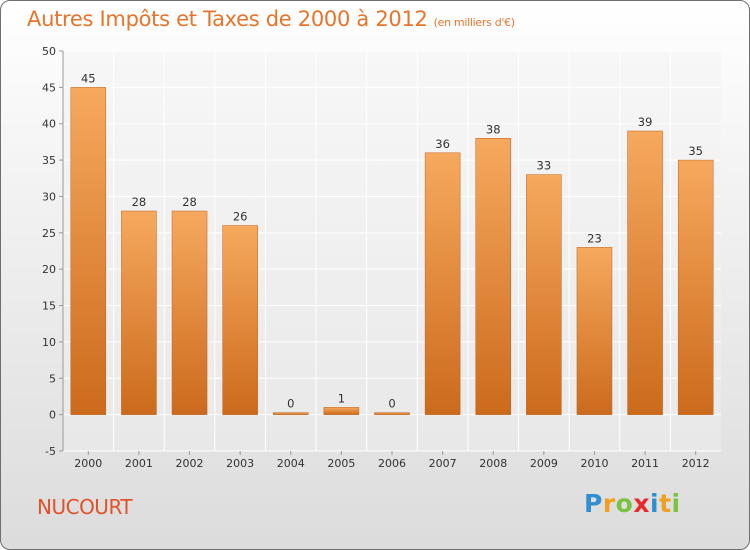 The image size is (750, 550). Describe the element at coordinates (442, 144) in the screenshot. I see `data-label: 36` at that location.